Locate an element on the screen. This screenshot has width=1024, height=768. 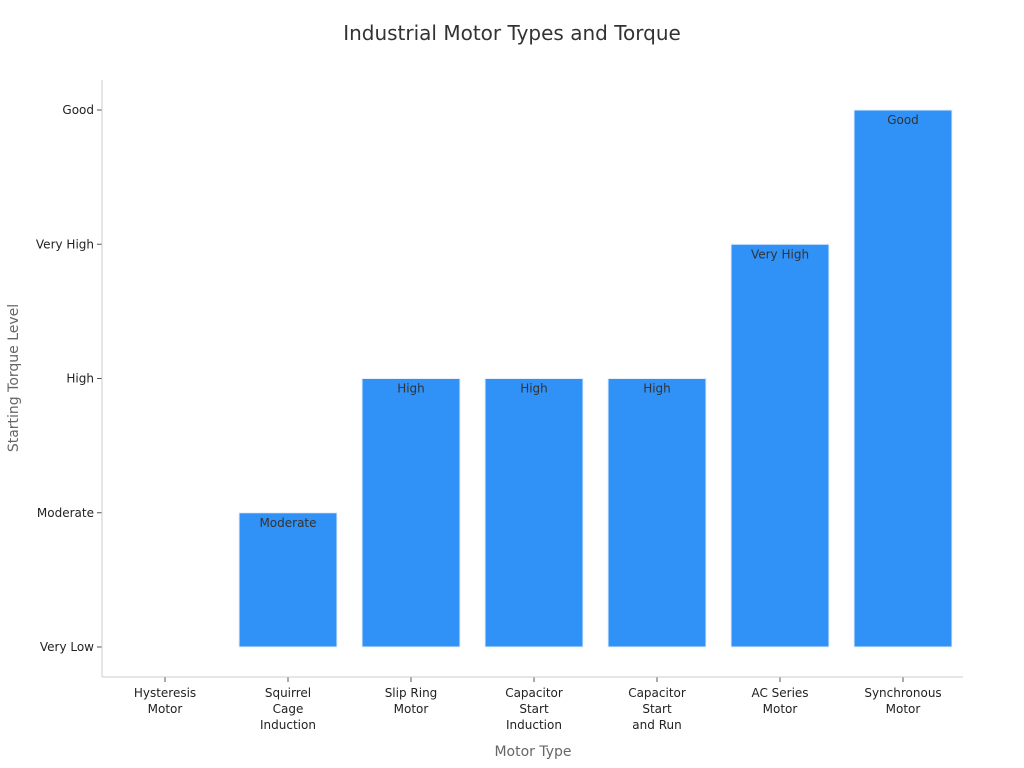
x-tick-label: Capacitor Start Induction is located at coordinates (534, 709).